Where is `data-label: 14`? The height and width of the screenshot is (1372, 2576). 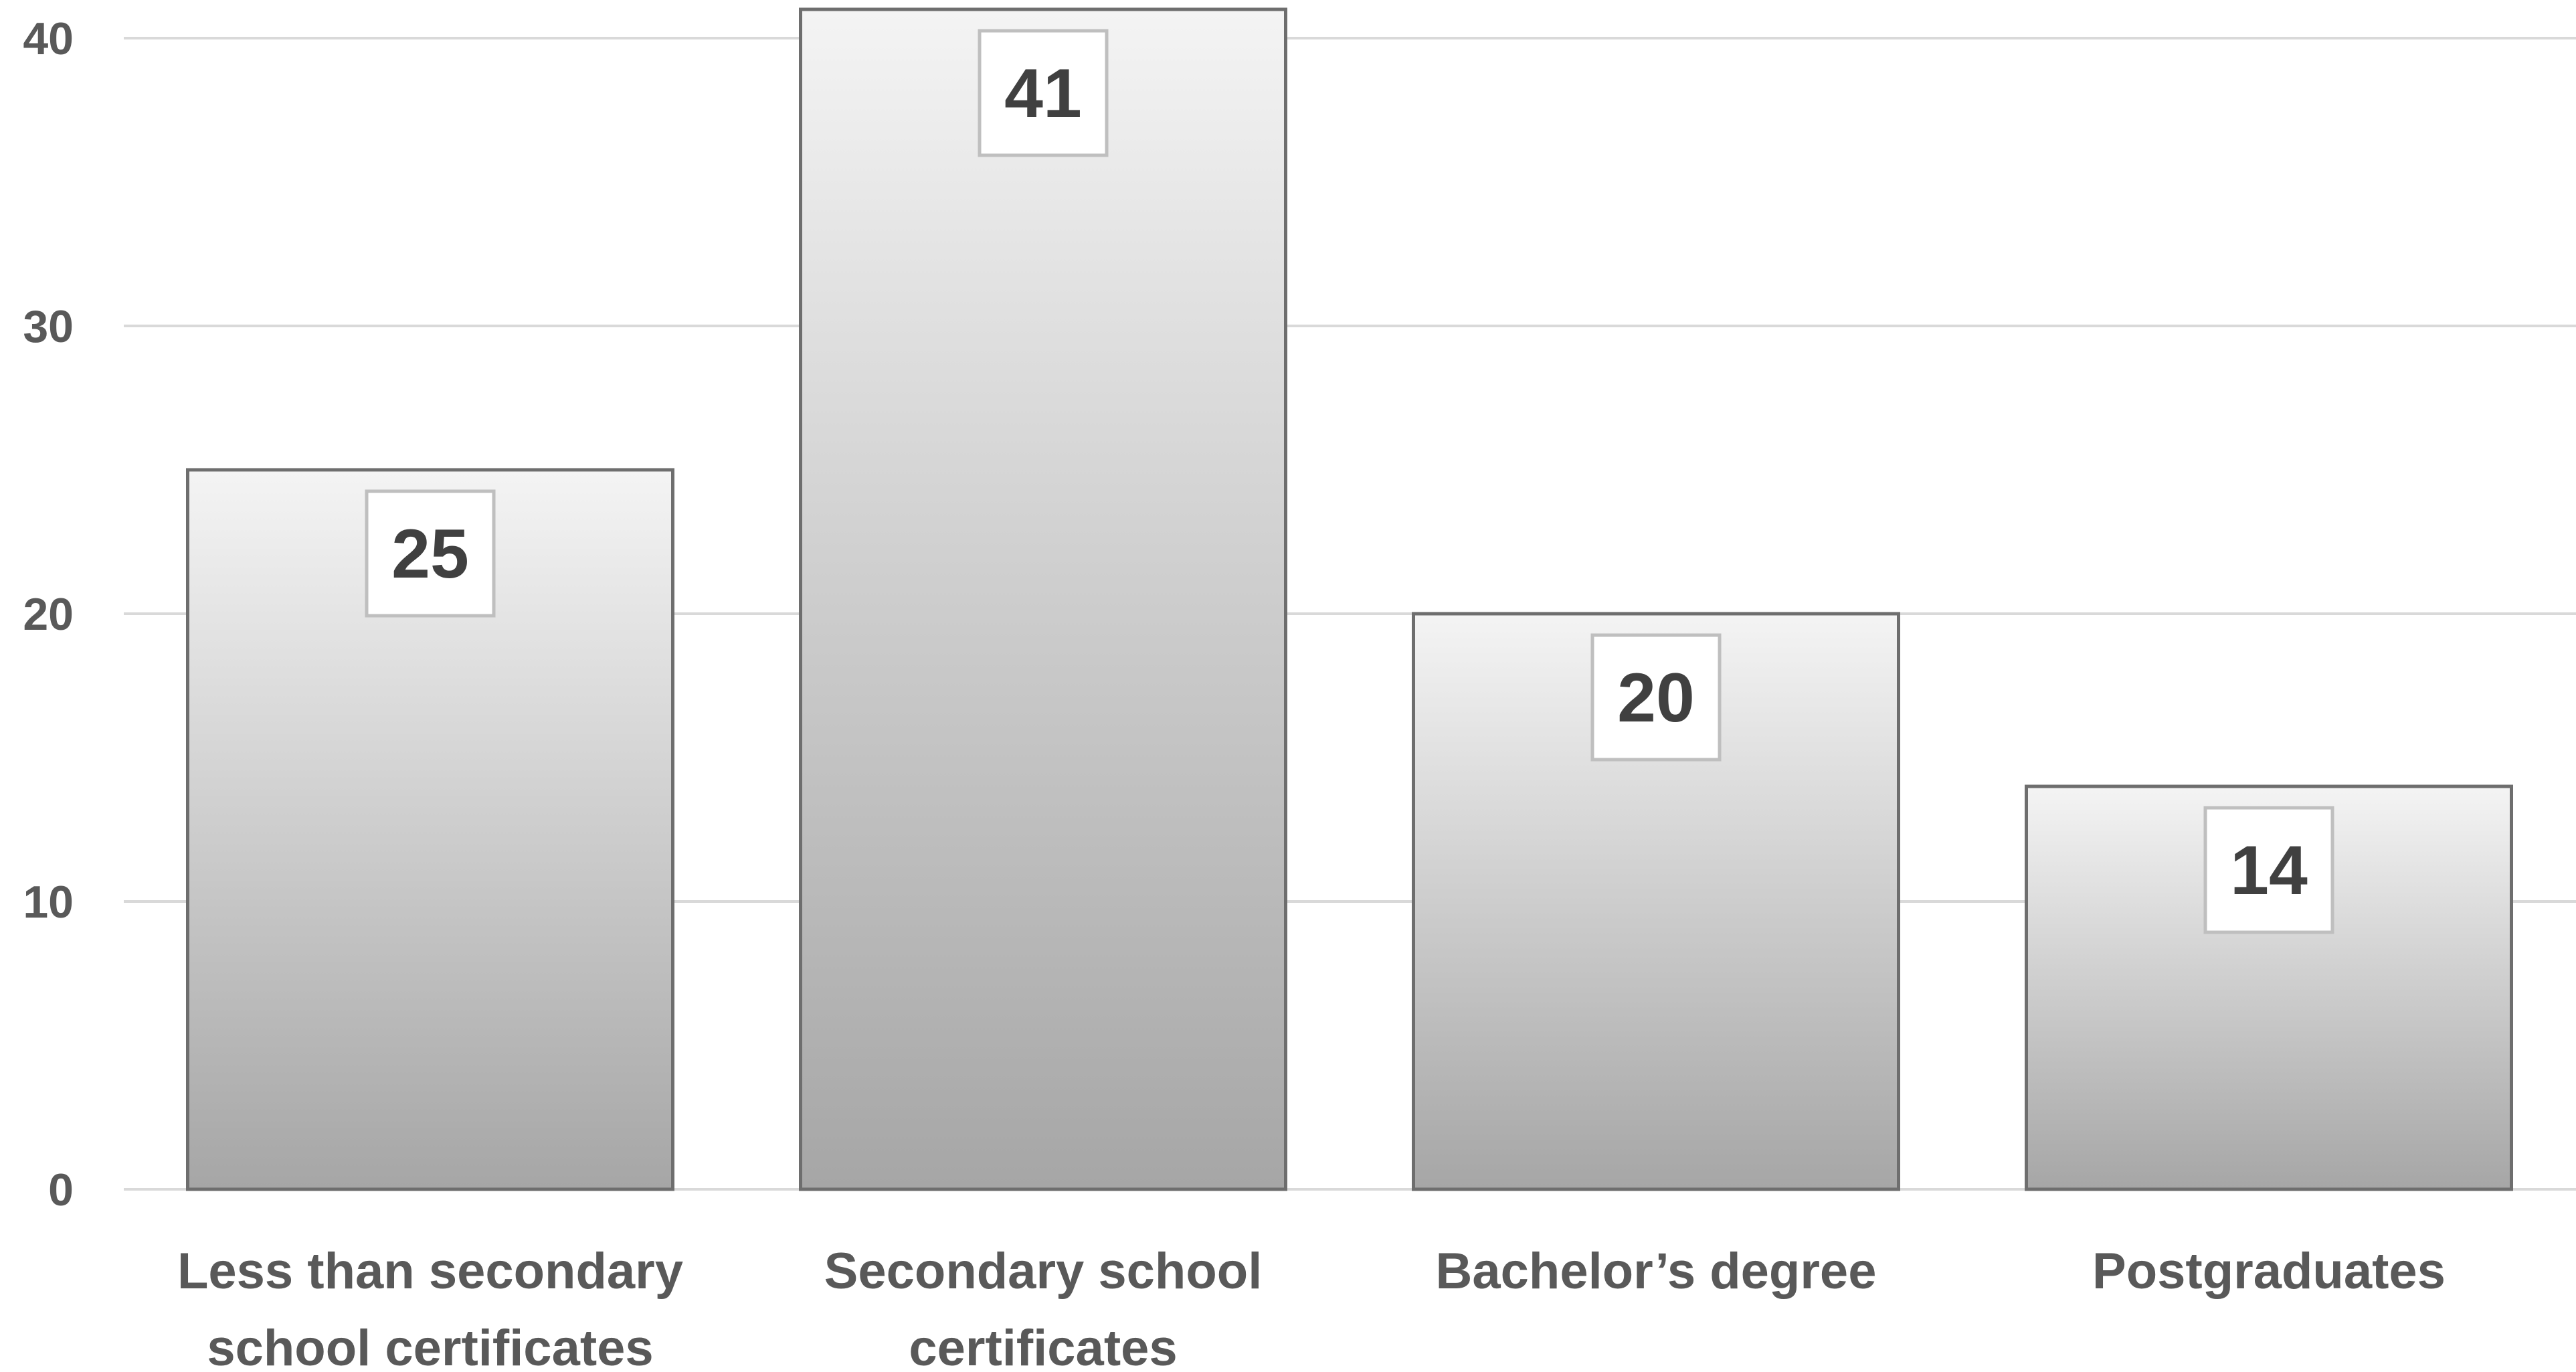
data-label: 14 is located at coordinates (2269, 871).